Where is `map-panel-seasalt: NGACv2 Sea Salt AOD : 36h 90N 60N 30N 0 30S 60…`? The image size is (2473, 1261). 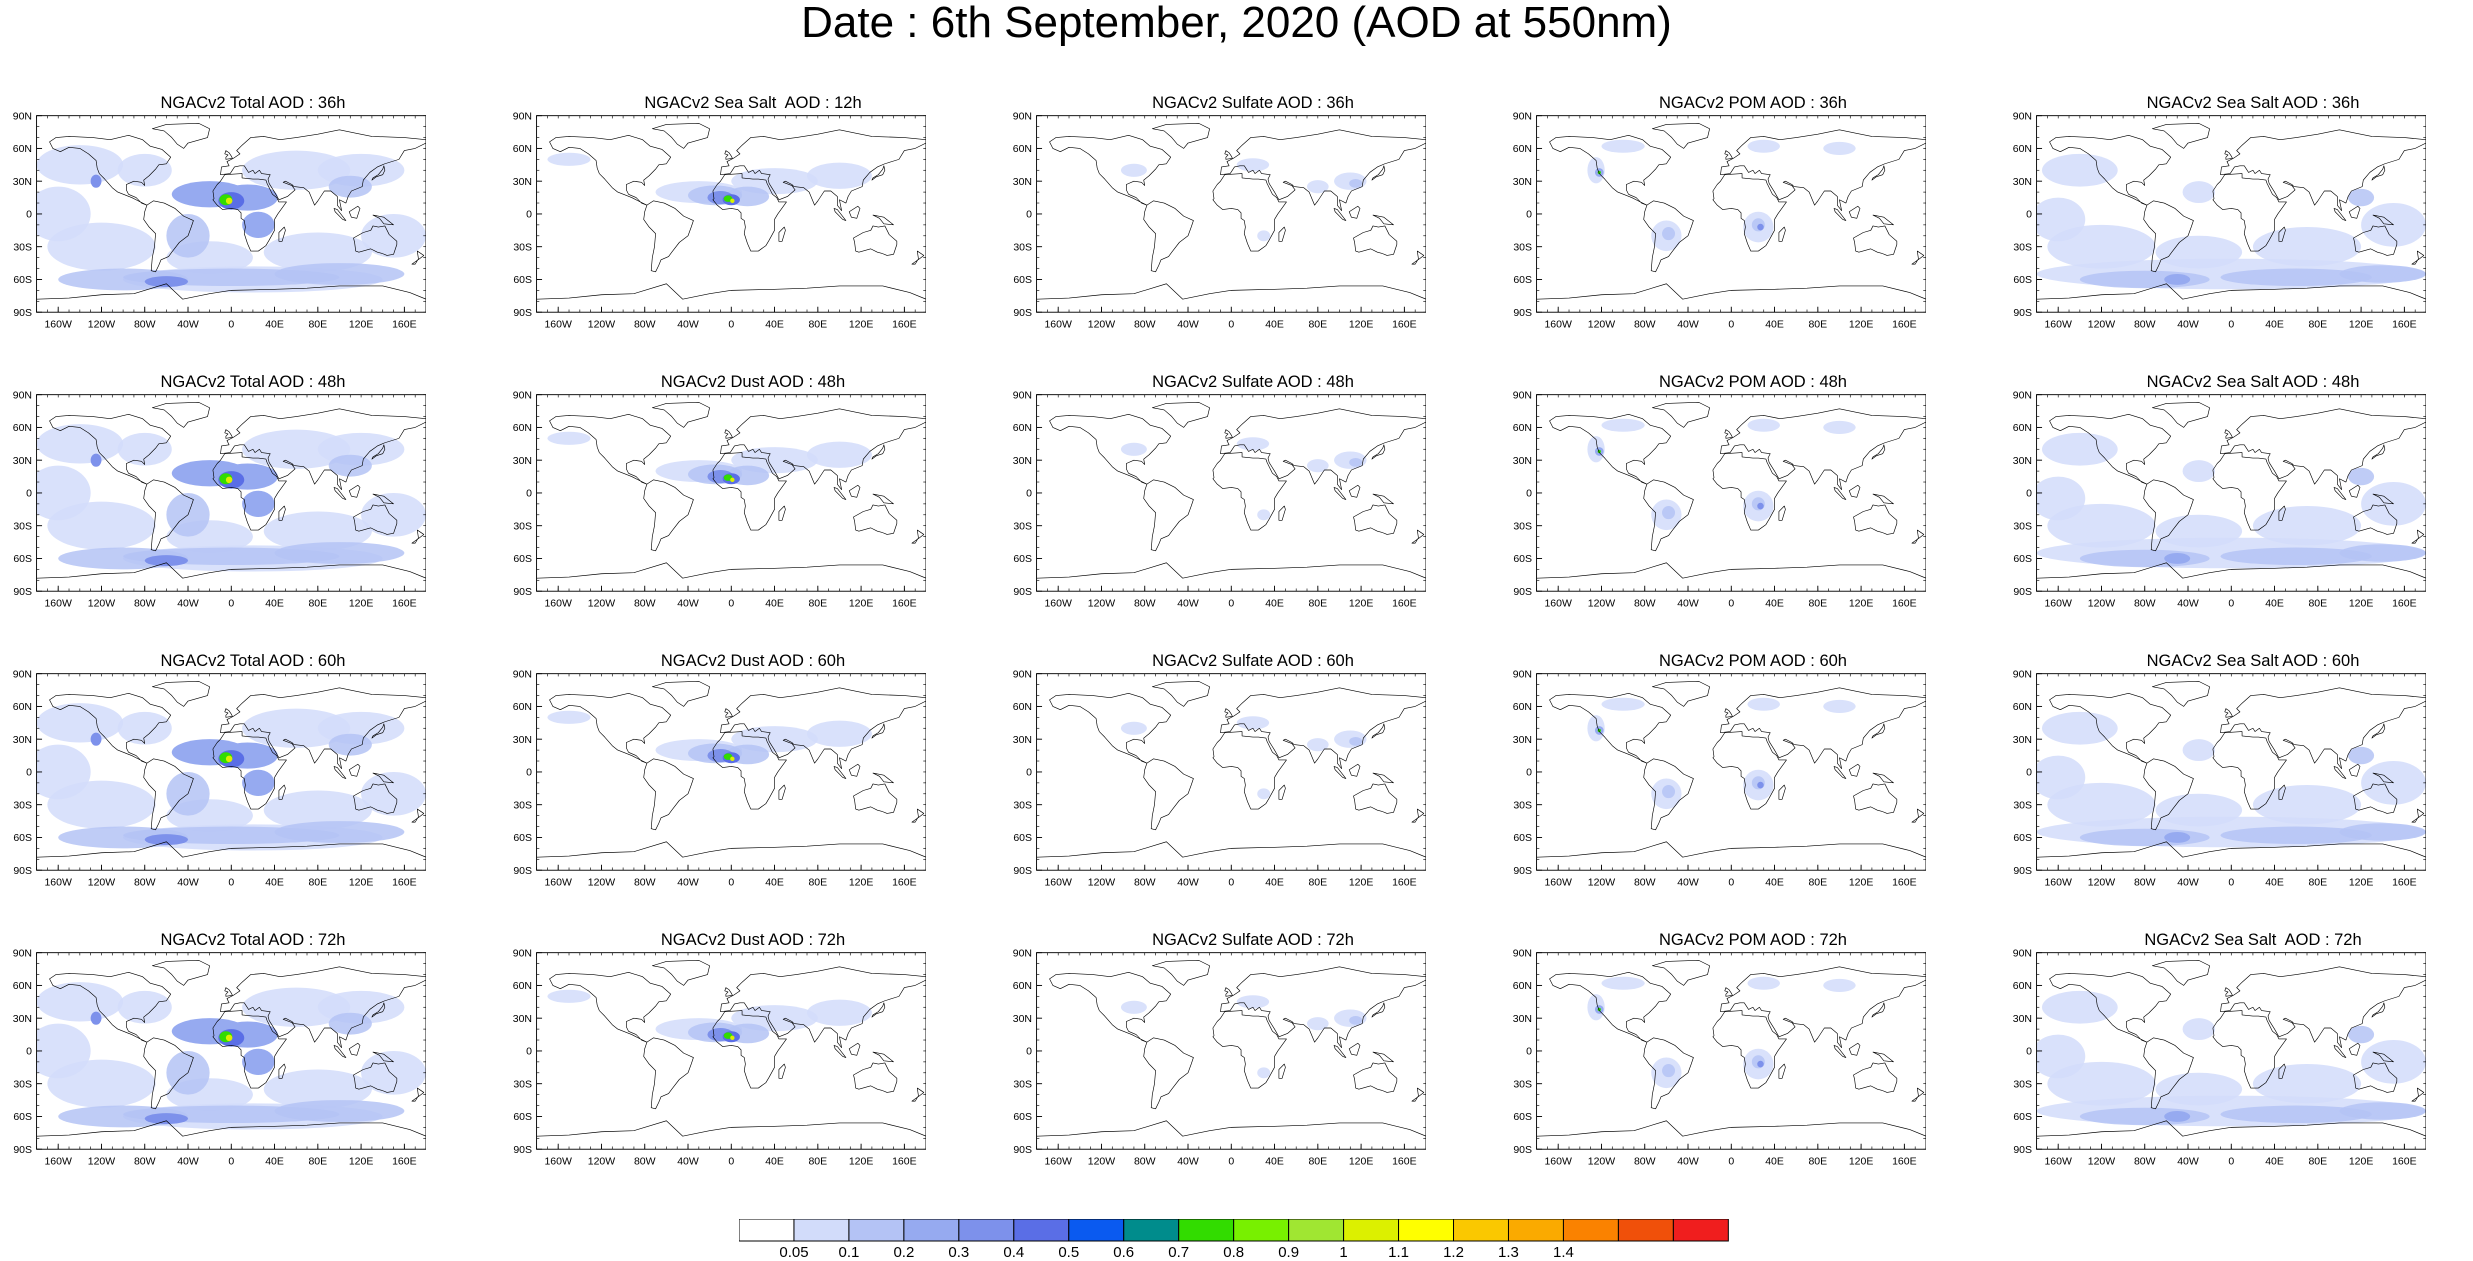
map-panel-seasalt: NGACv2 Sea Salt AOD : 36h 90N 60N 30N 0 30S 60… is located at coordinates (2239, 224).